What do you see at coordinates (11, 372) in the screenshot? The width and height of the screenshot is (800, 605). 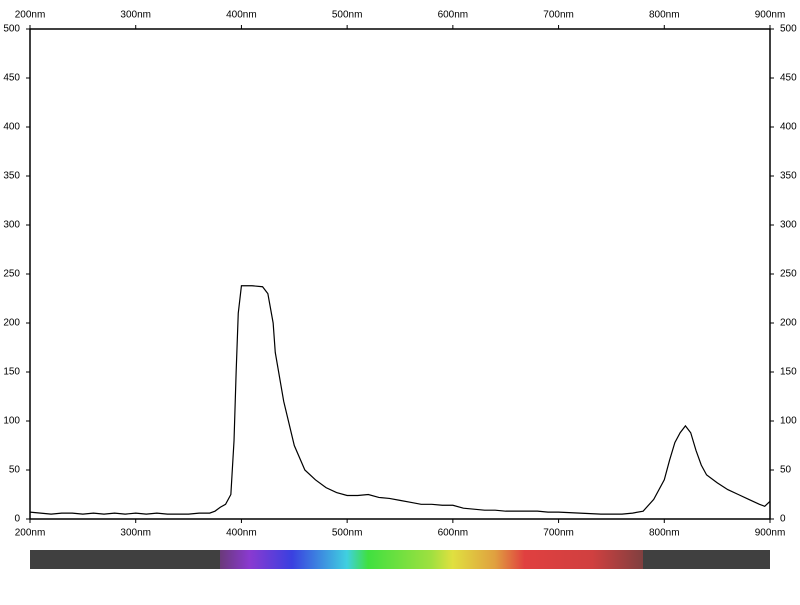 I see `y-tick-label-left: 150` at bounding box center [11, 372].